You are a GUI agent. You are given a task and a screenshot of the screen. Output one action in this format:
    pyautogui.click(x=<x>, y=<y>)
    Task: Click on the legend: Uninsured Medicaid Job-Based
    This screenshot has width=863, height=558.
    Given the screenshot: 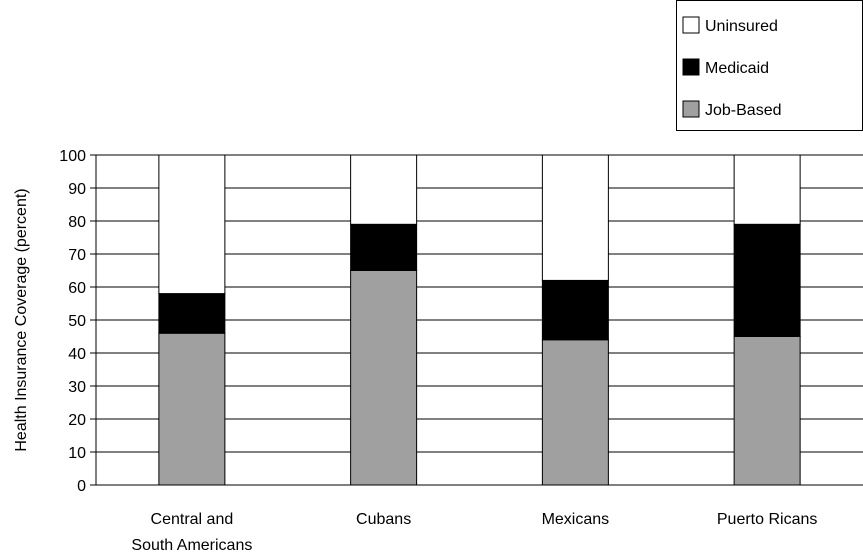 What is the action you would take?
    pyautogui.click(x=769, y=65)
    